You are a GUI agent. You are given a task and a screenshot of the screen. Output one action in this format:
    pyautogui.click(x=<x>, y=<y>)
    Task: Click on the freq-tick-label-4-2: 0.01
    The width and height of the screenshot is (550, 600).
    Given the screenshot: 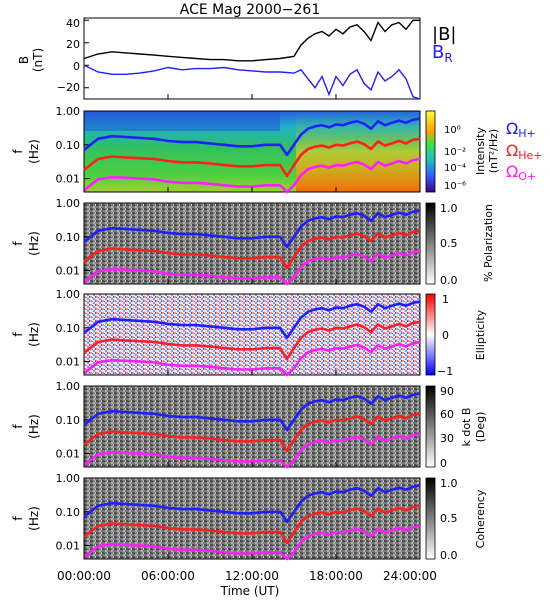 What is the action you would take?
    pyautogui.click(x=68, y=546)
    